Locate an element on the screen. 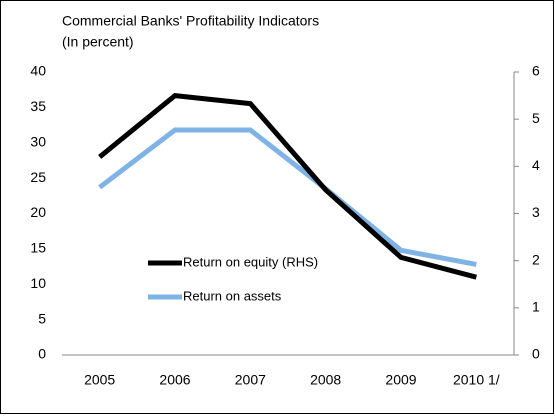 This screenshot has width=555, height=420. y2-tick-label: 5 is located at coordinates (536, 118).